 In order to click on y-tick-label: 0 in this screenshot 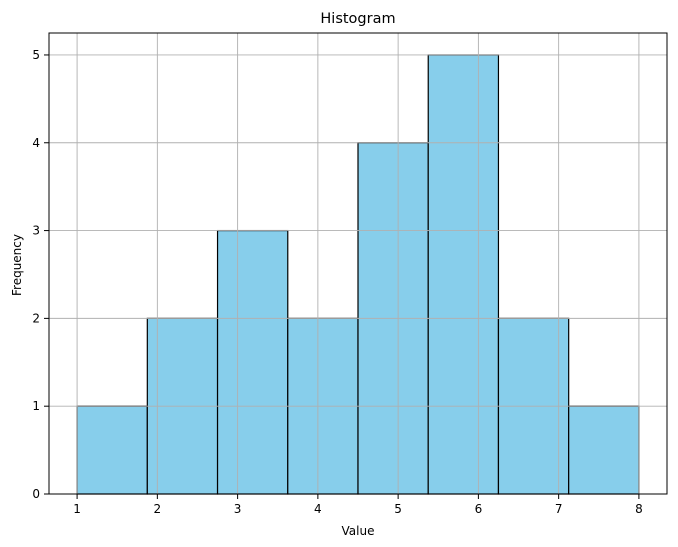, I will do `click(36, 494)`.